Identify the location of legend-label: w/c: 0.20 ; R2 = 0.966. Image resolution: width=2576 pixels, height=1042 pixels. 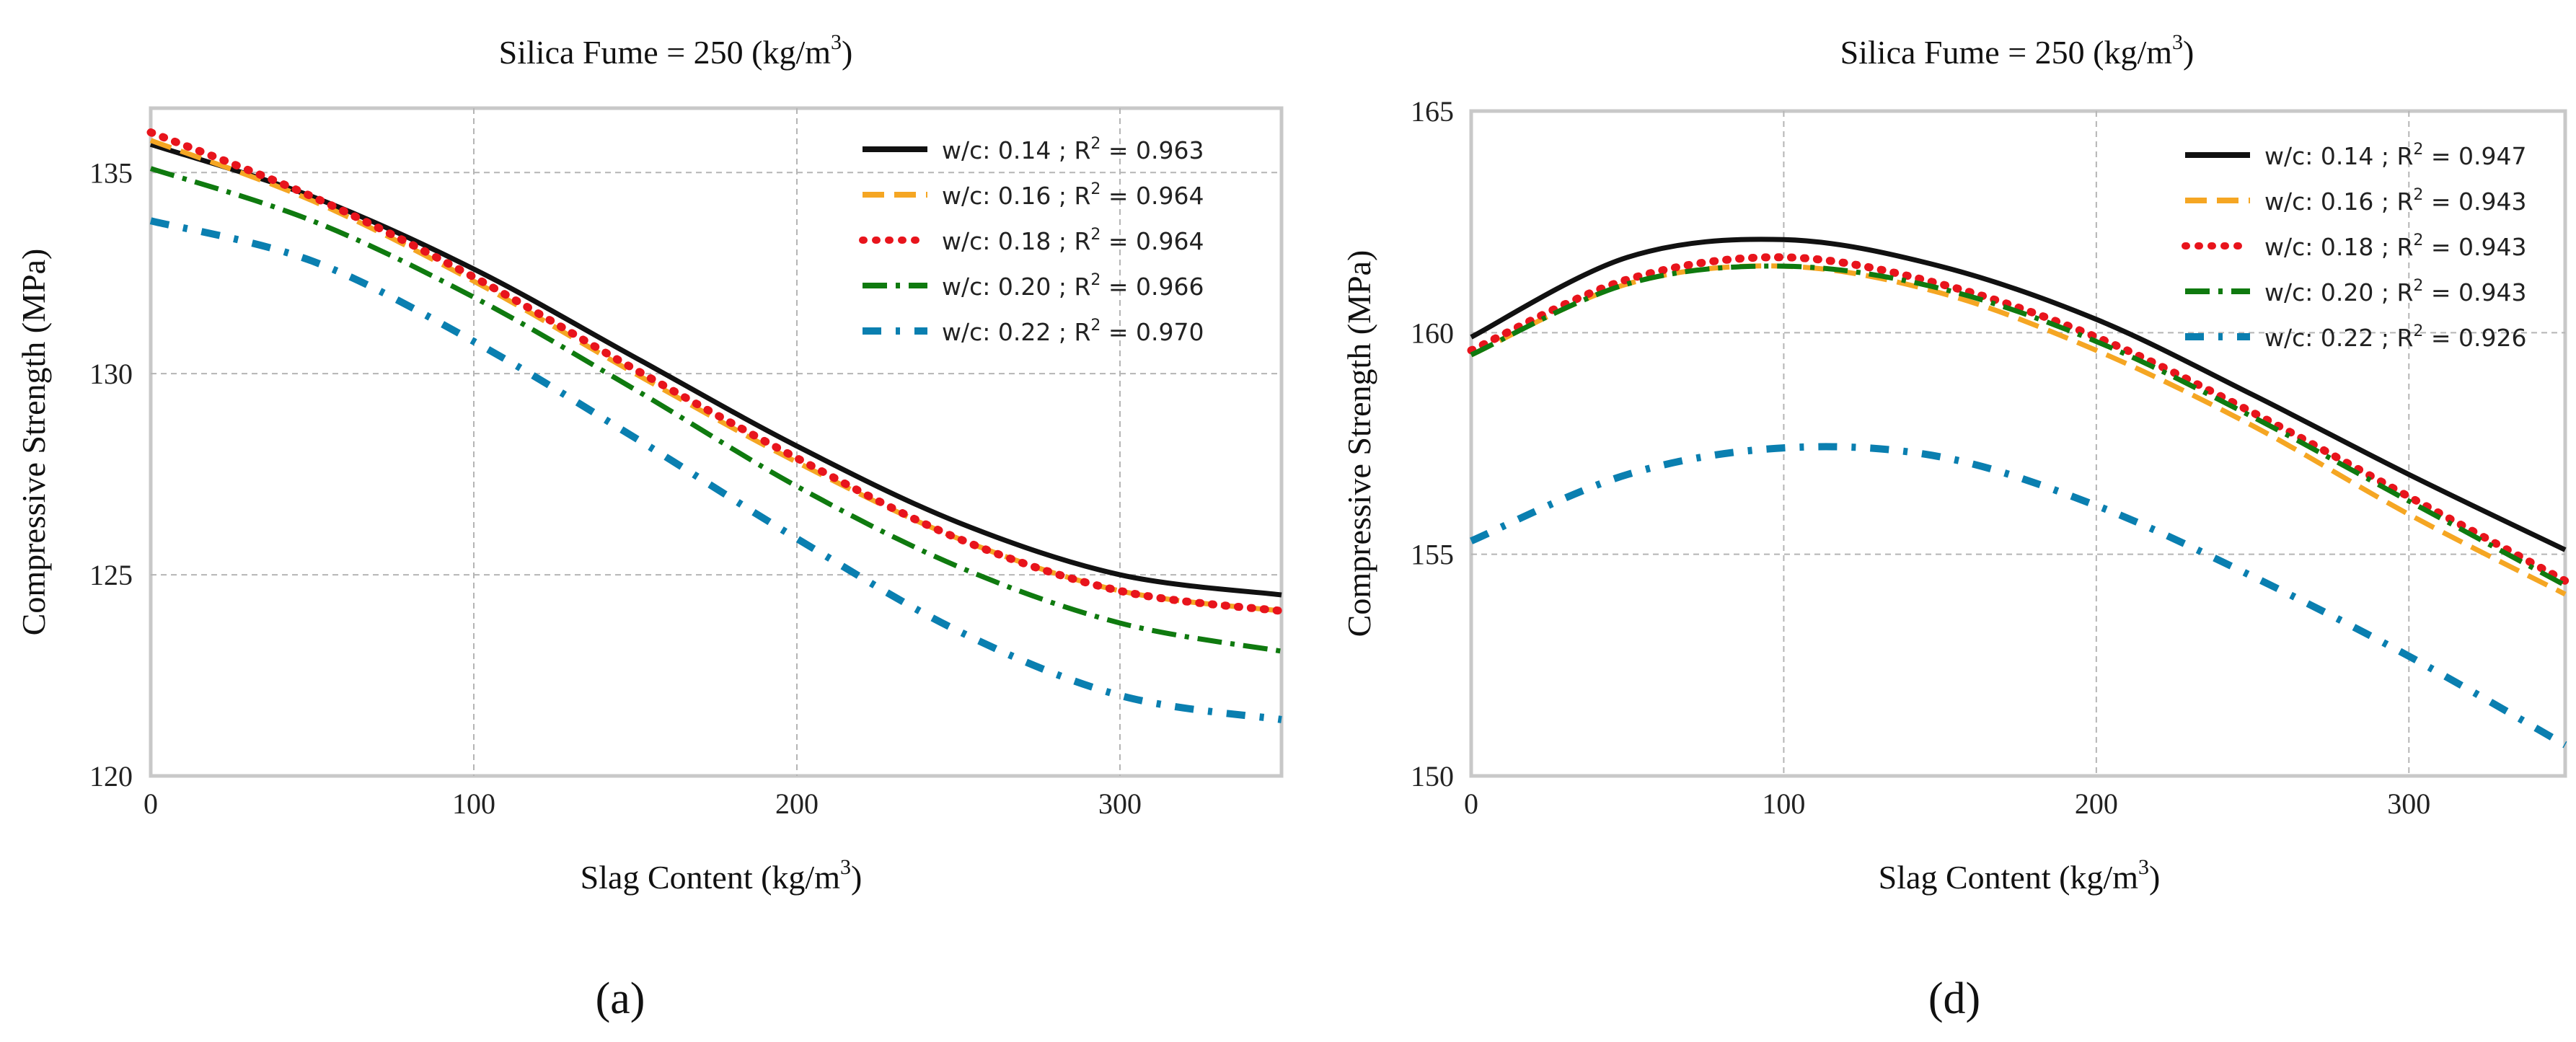
(1073, 286).